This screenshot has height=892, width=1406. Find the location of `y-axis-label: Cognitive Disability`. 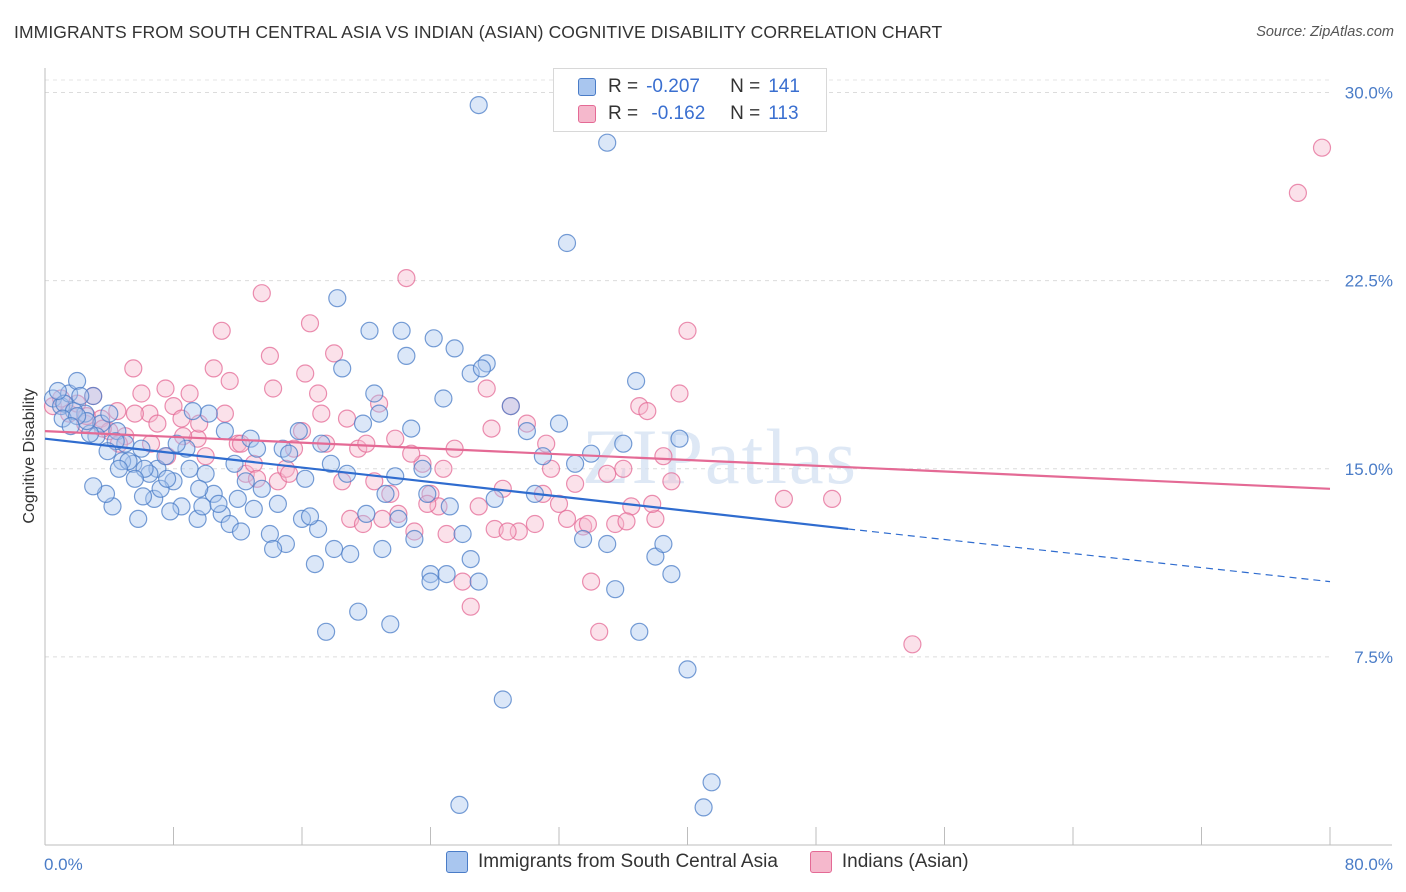

y-axis-label: Cognitive Disability is located at coordinates (29, 455).